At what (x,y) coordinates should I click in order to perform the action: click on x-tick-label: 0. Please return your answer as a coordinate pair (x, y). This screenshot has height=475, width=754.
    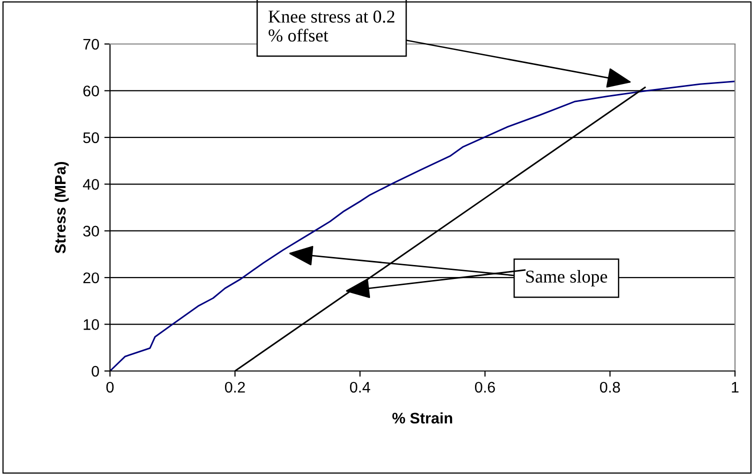
    Looking at the image, I should click on (110, 387).